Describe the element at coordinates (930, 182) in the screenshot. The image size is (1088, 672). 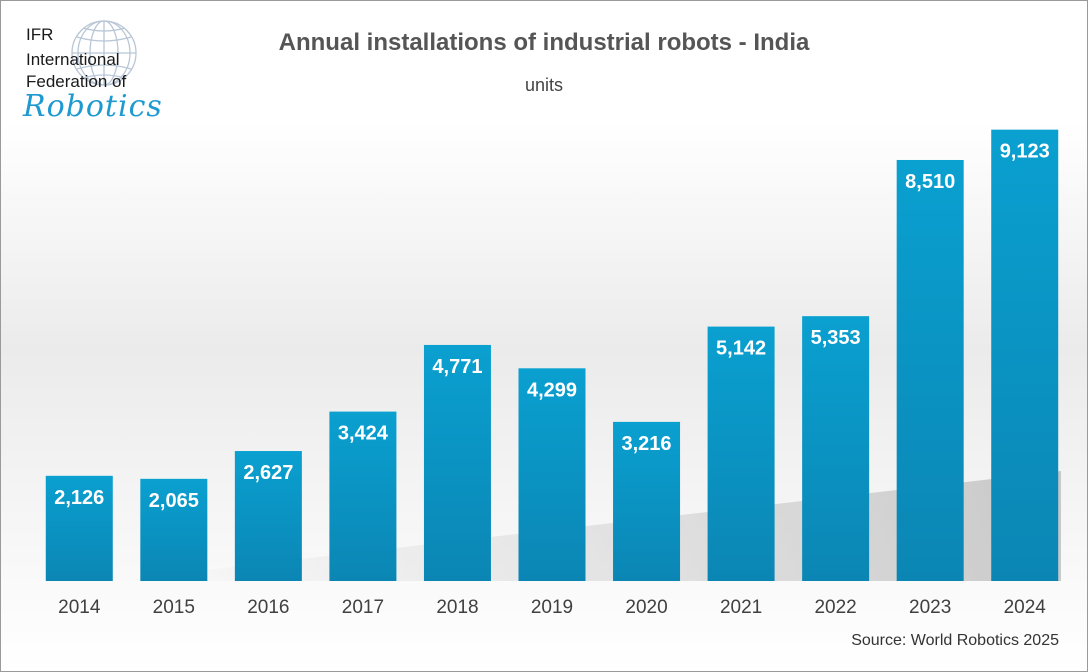
I see `data-label-2023: 8,510` at that location.